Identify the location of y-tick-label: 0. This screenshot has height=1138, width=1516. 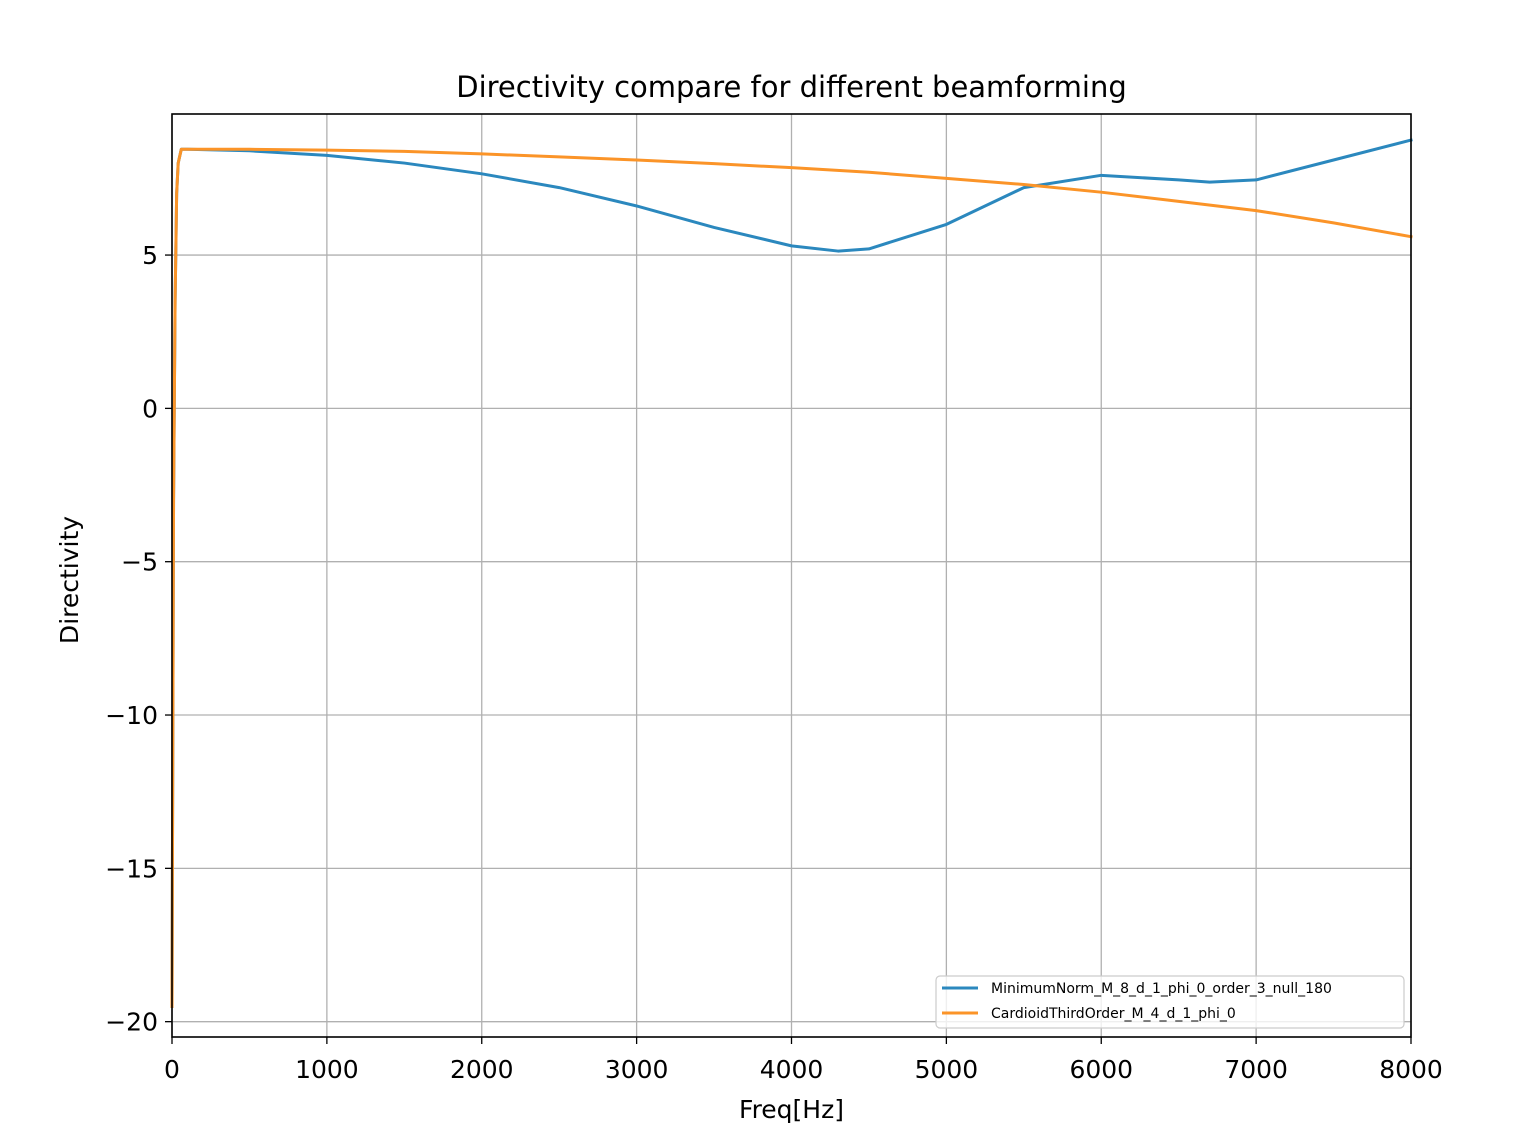
(150, 408).